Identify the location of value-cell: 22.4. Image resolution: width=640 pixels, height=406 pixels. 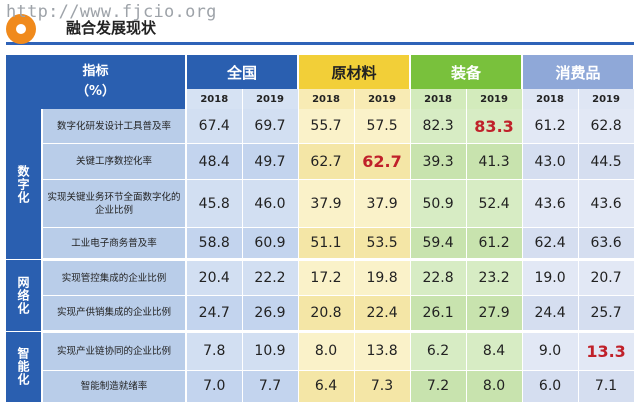
(382, 314).